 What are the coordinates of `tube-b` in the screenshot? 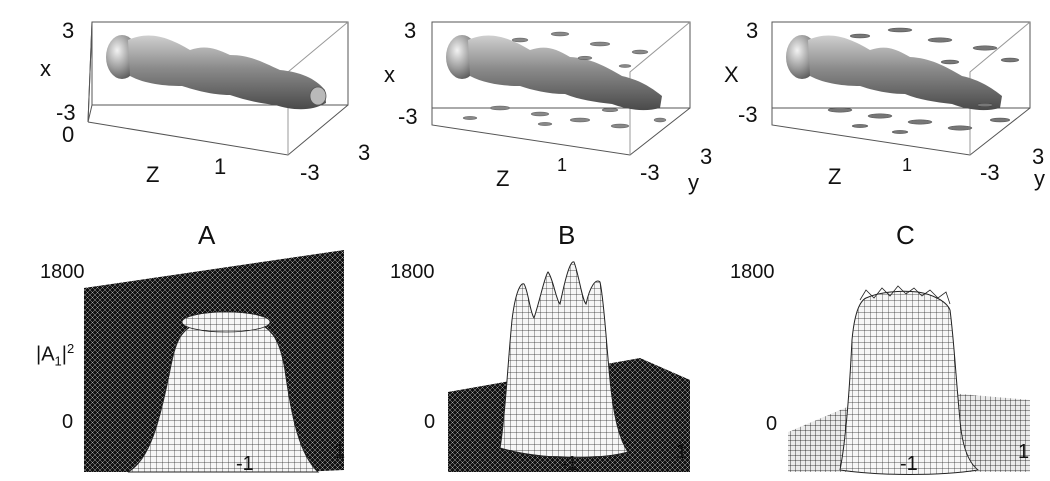 It's located at (556, 80).